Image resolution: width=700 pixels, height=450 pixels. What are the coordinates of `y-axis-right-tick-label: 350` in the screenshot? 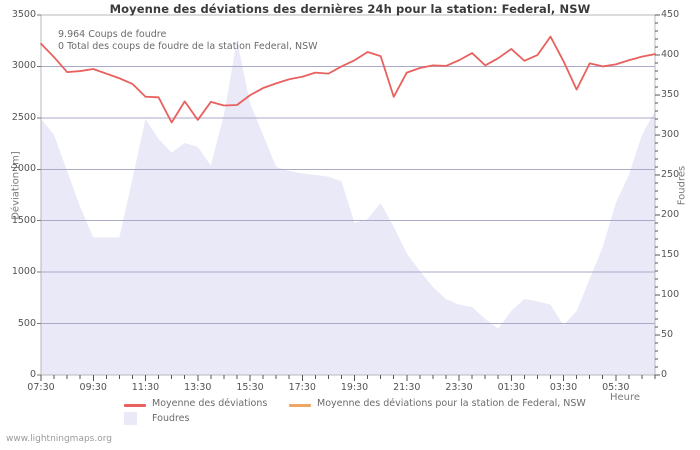 It's located at (670, 94).